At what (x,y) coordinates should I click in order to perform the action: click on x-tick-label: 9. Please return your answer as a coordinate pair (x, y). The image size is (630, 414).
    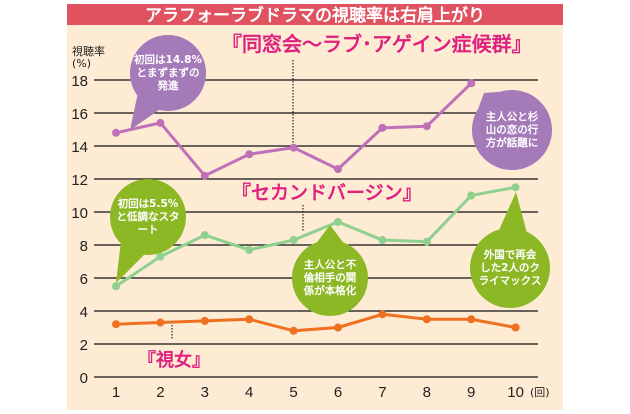
    Looking at the image, I should click on (471, 392).